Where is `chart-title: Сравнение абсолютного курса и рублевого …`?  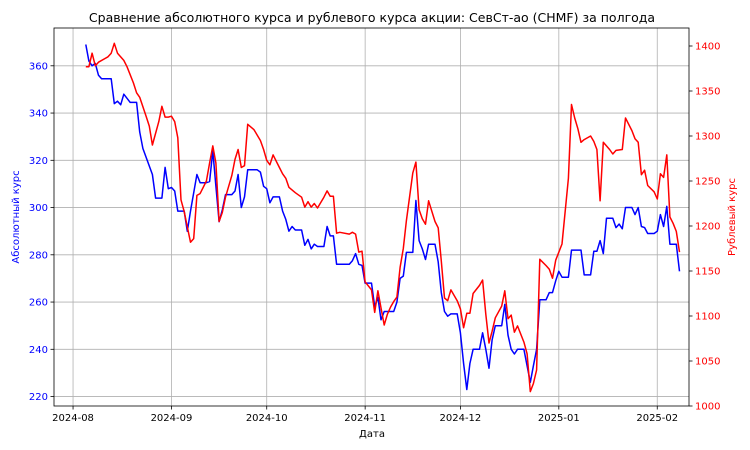
chart-title: Сравнение абсолютного курса и рублевого … is located at coordinates (372, 17).